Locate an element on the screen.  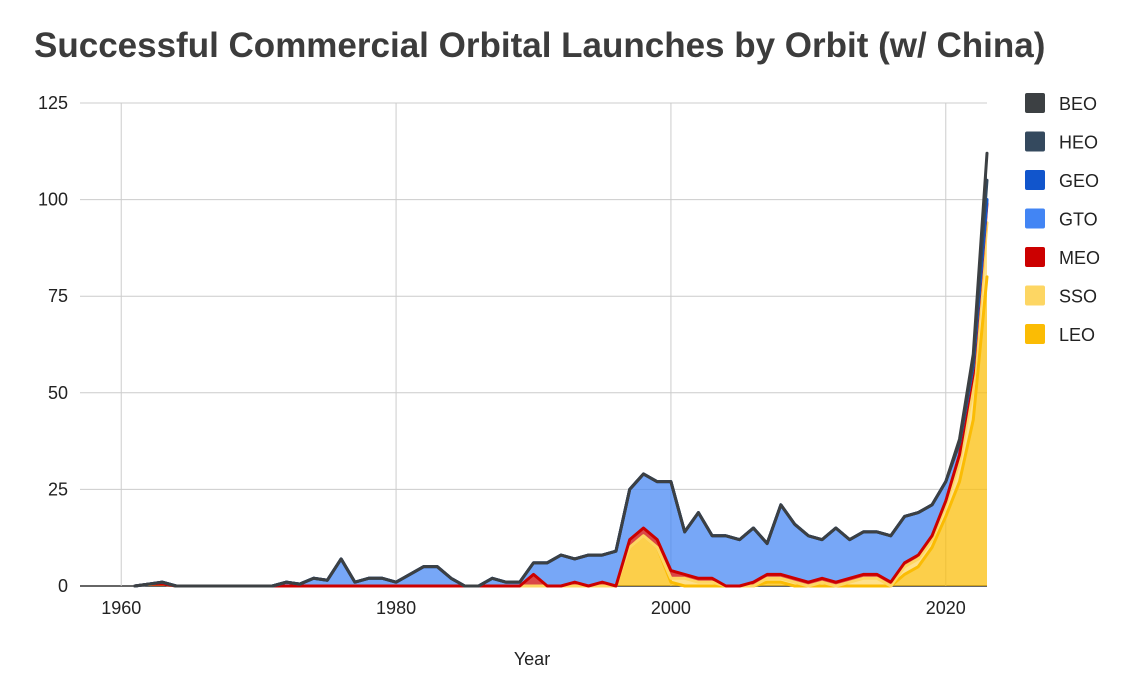
y-tick-label: 75 is located at coordinates (58, 296).